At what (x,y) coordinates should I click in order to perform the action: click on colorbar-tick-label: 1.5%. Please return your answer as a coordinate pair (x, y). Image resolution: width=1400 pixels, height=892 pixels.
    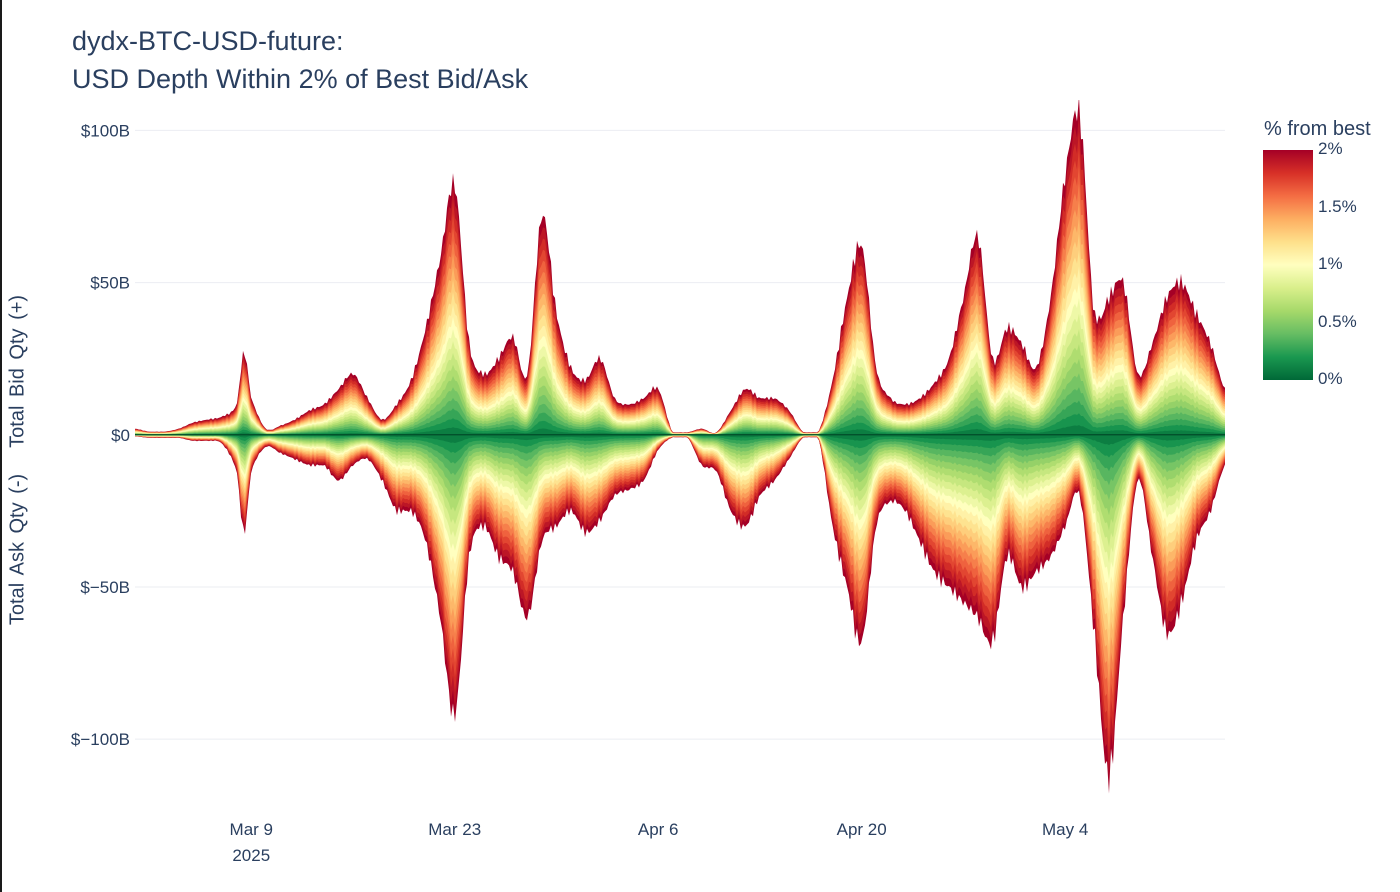
    Looking at the image, I should click on (1337, 206).